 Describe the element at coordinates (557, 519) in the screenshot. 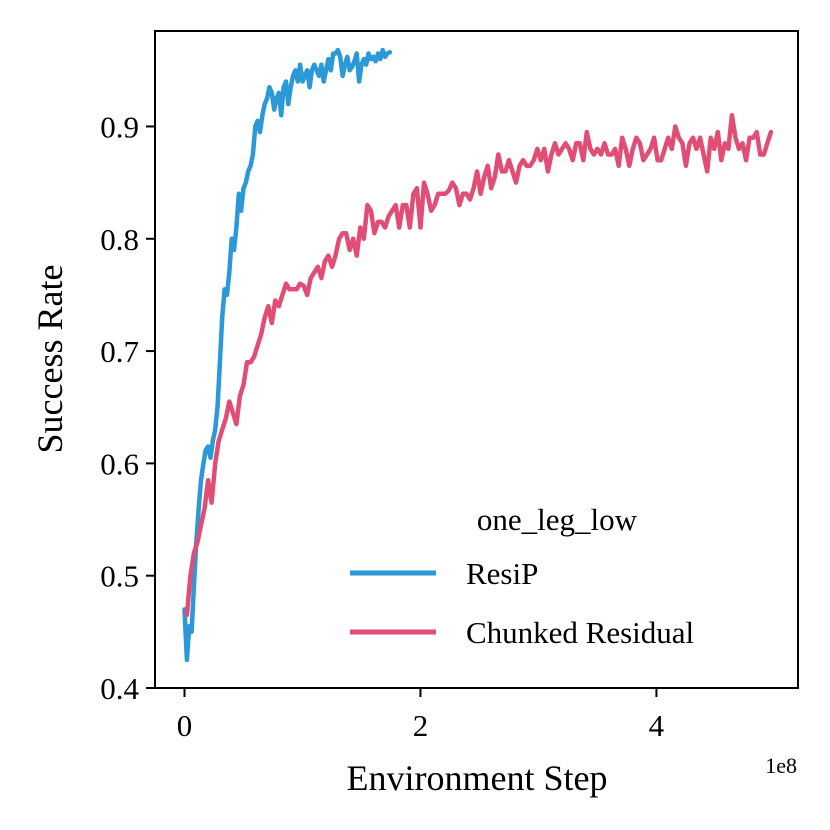

I see `legend-title: one_leg_low` at that location.